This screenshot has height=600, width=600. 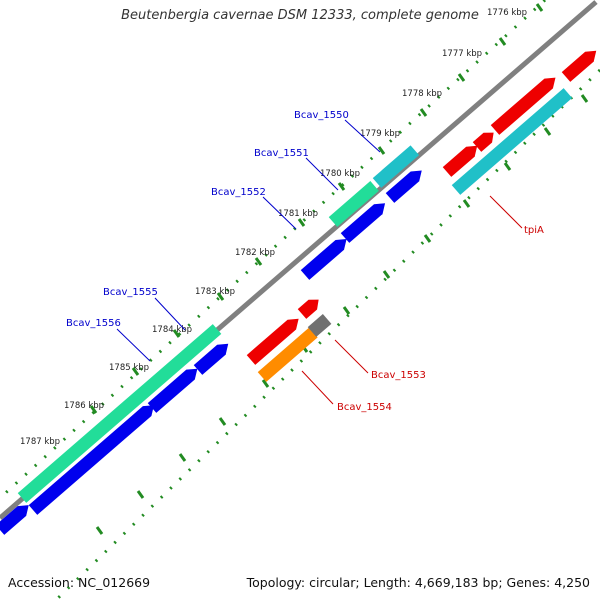 I want to click on gene-label-bcav-1556: Bcav_1556, so click(x=93, y=323).